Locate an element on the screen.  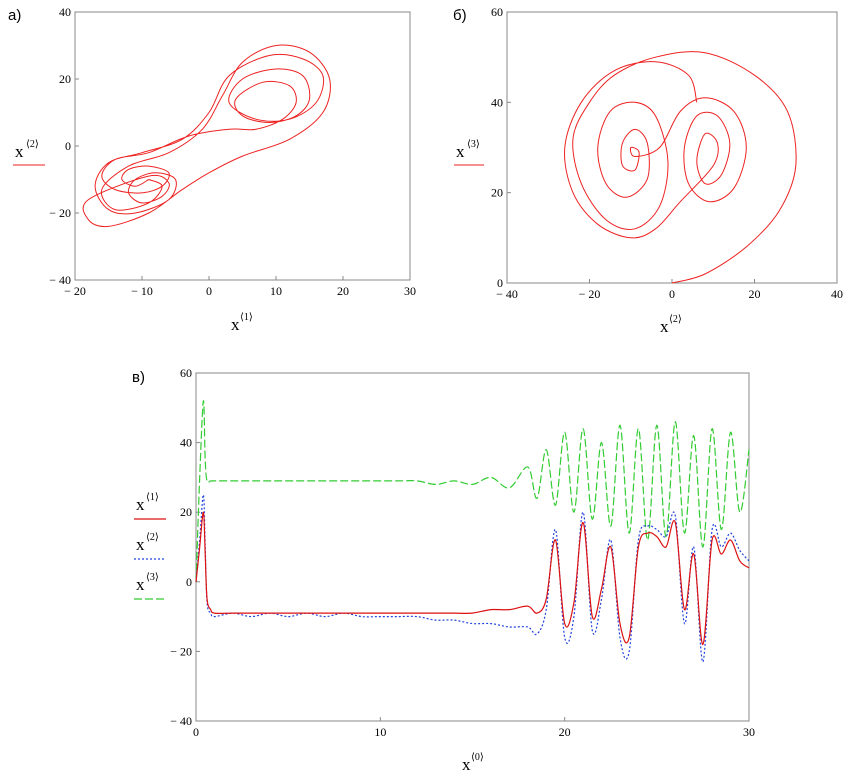
panel-b-xlabel-sup: ⟨2⟩ is located at coordinates (675, 319).